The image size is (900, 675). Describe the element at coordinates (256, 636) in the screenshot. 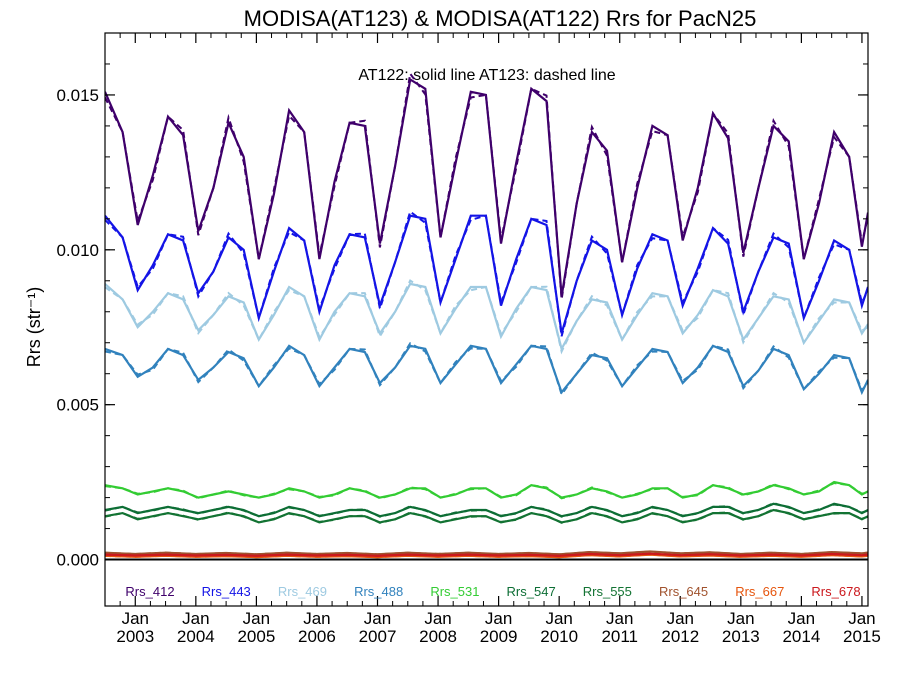

I see `x-tick-year: 2005` at that location.